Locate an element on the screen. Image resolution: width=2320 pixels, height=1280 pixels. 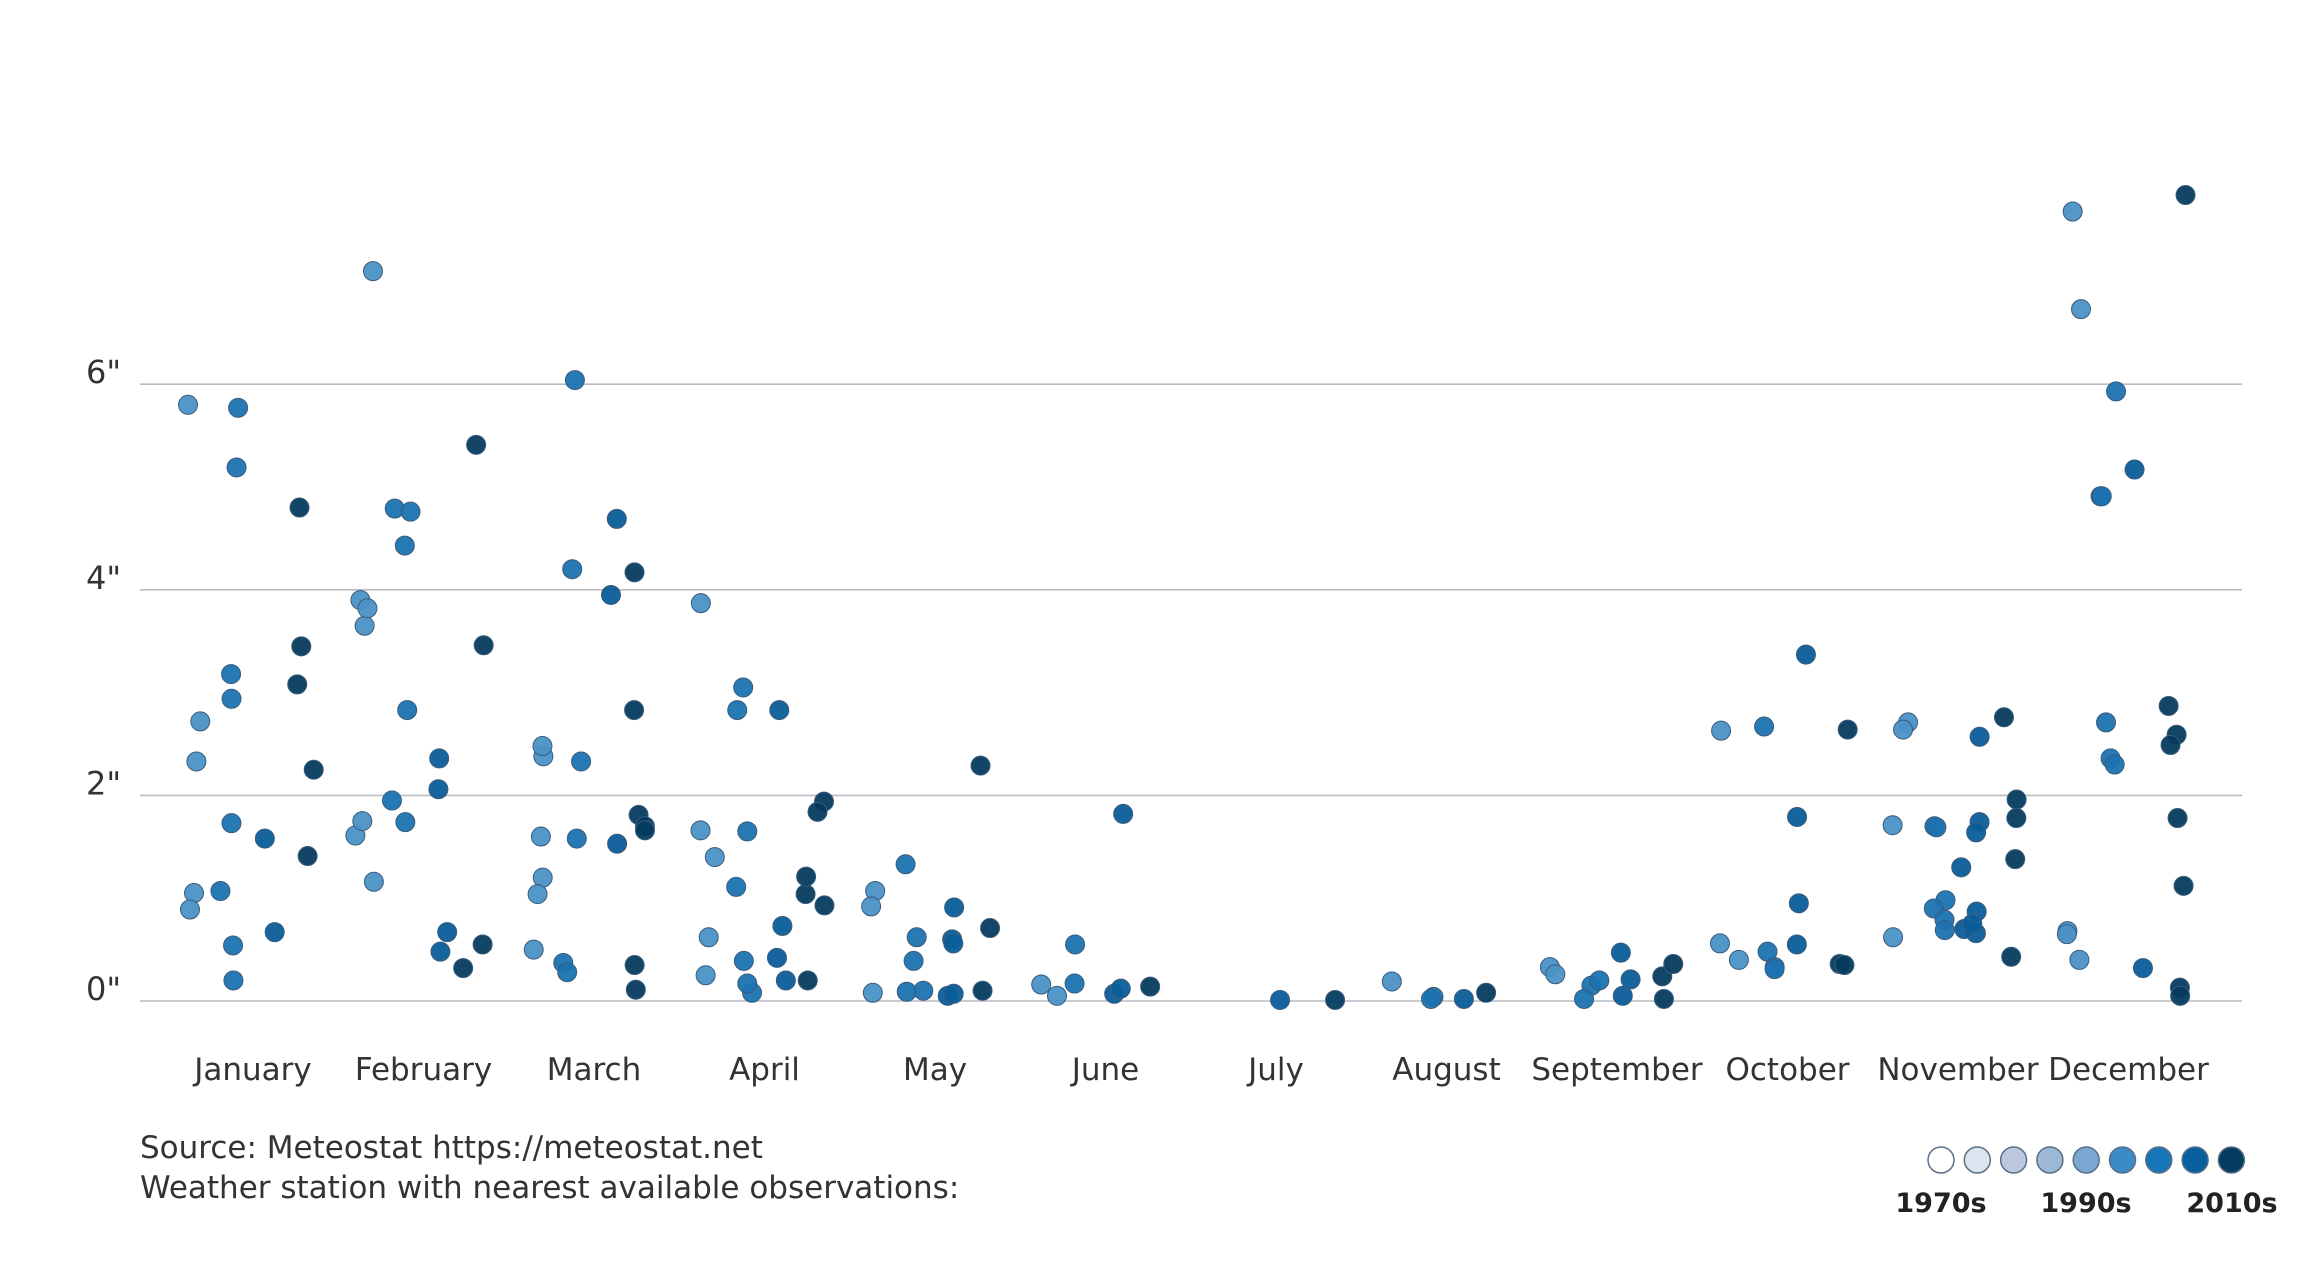
x-tick-label: January is located at coordinates (252, 1070).